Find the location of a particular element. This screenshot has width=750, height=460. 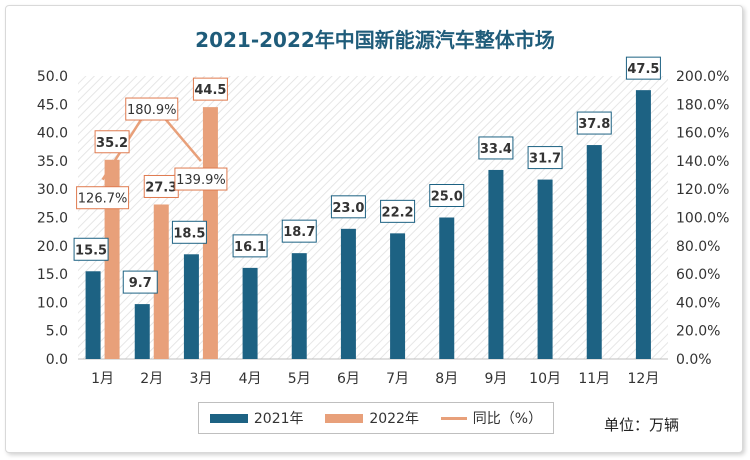

data-label-2021: 31.7 is located at coordinates (545, 159).